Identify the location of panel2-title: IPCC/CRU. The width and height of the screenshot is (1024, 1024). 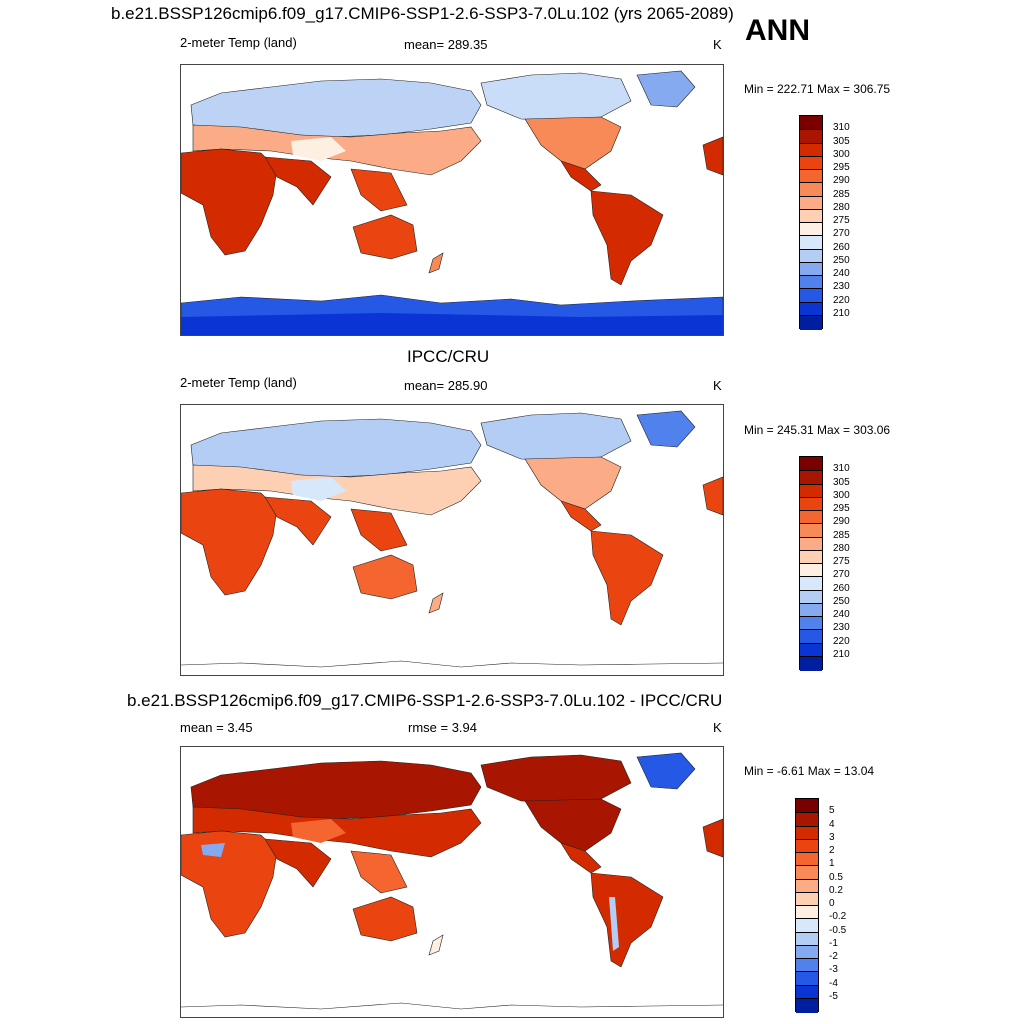
(448, 356).